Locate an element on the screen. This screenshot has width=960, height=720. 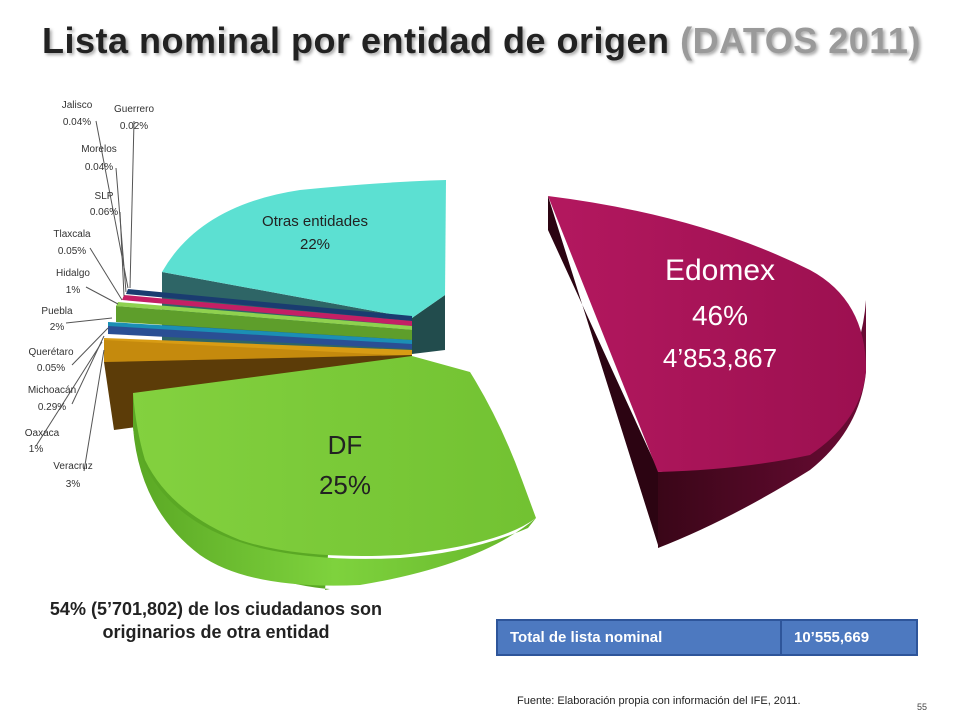
total-label: Total de lista nominal is located at coordinates (639, 637).